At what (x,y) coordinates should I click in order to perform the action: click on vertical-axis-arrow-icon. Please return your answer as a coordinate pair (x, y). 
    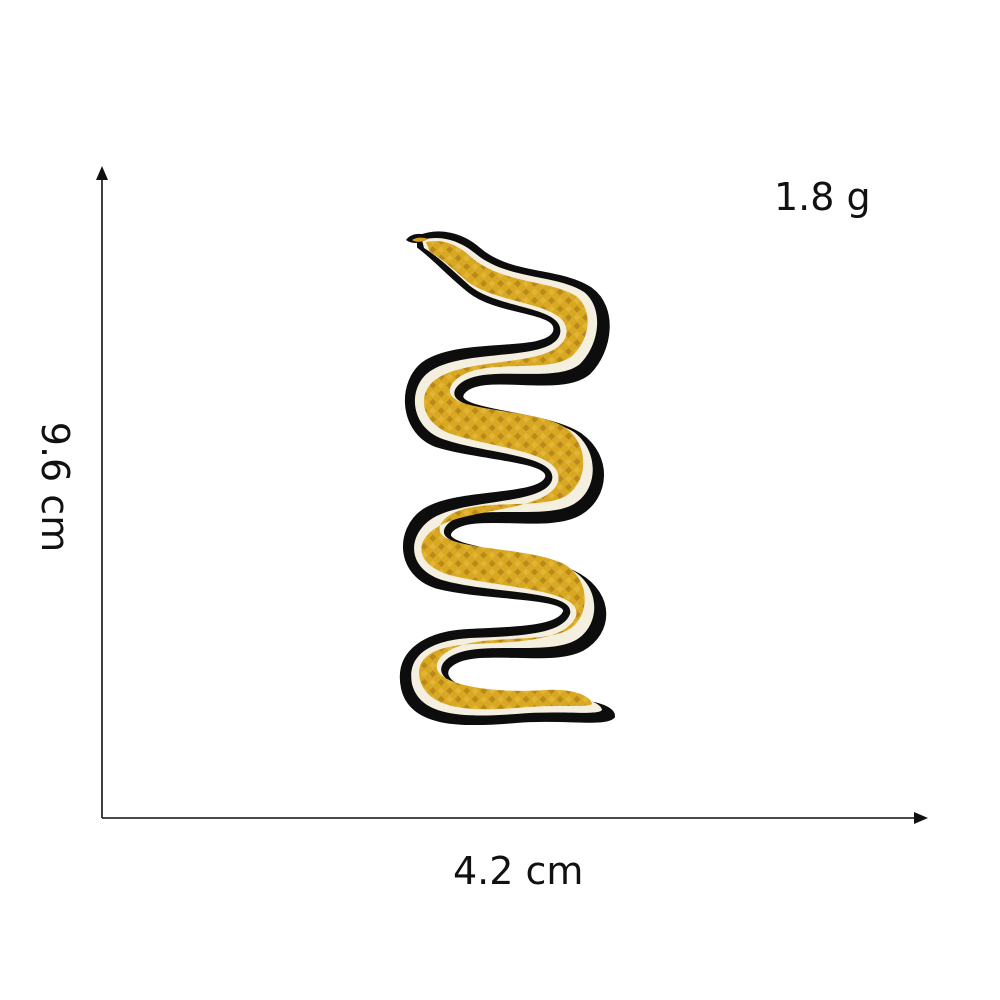
    Looking at the image, I should click on (102, 173).